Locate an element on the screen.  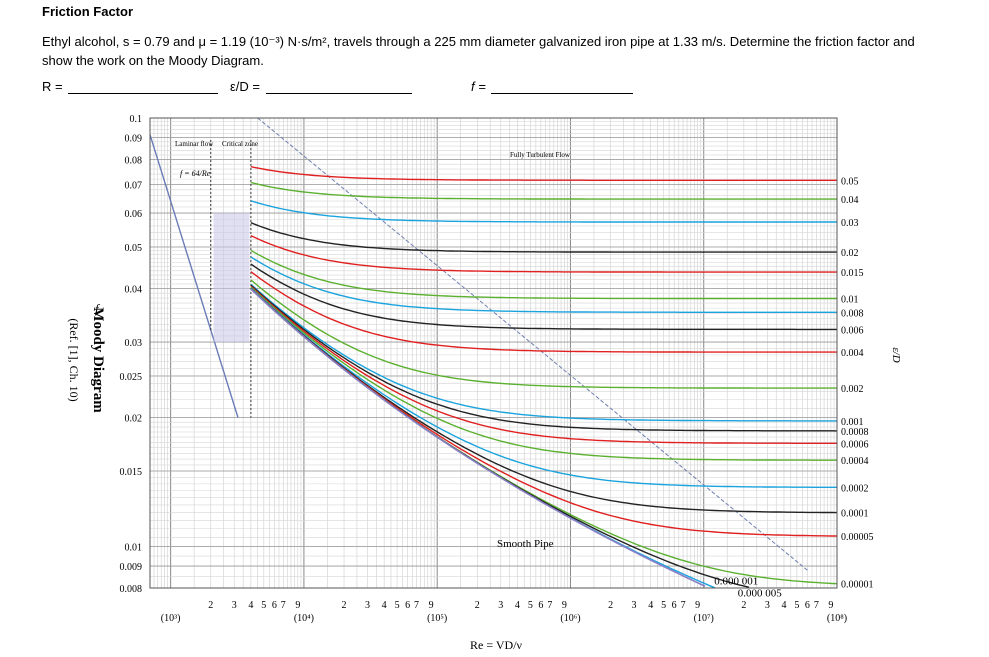
chart-subtitle: (Ref. [1], Ch. 10) is located at coordinates (74, 359).